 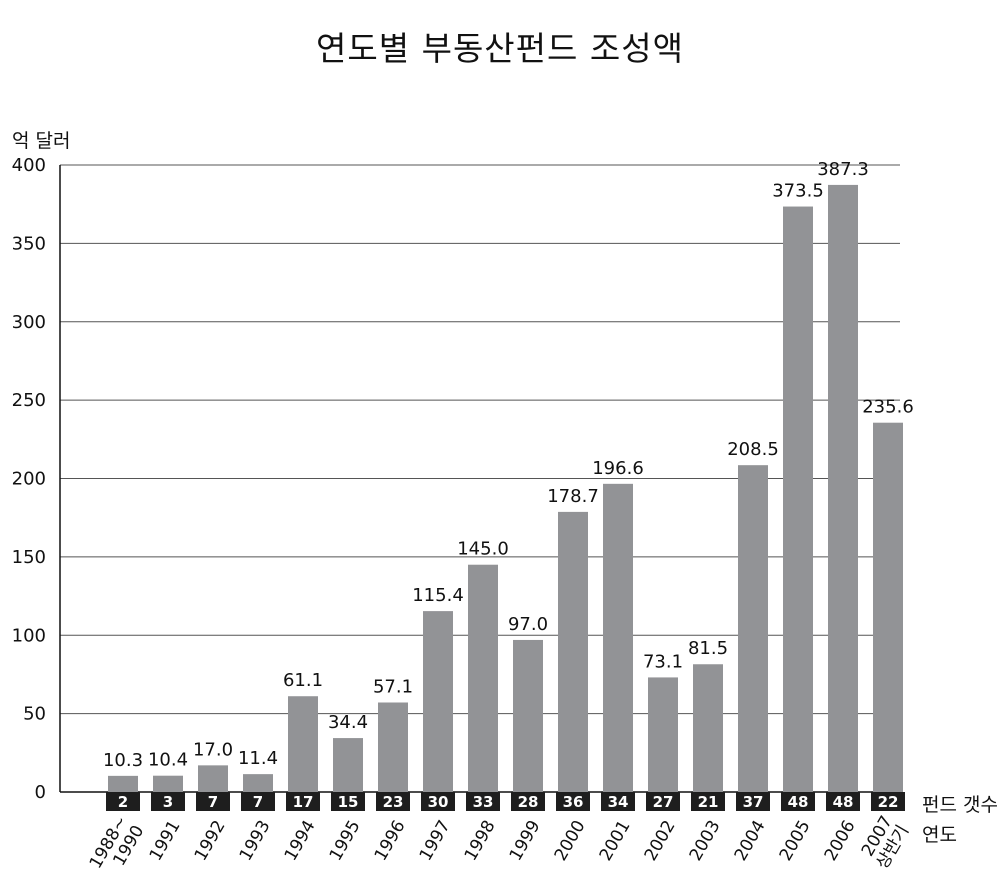 What do you see at coordinates (29, 557) in the screenshot?
I see `y-tick-label: 150` at bounding box center [29, 557].